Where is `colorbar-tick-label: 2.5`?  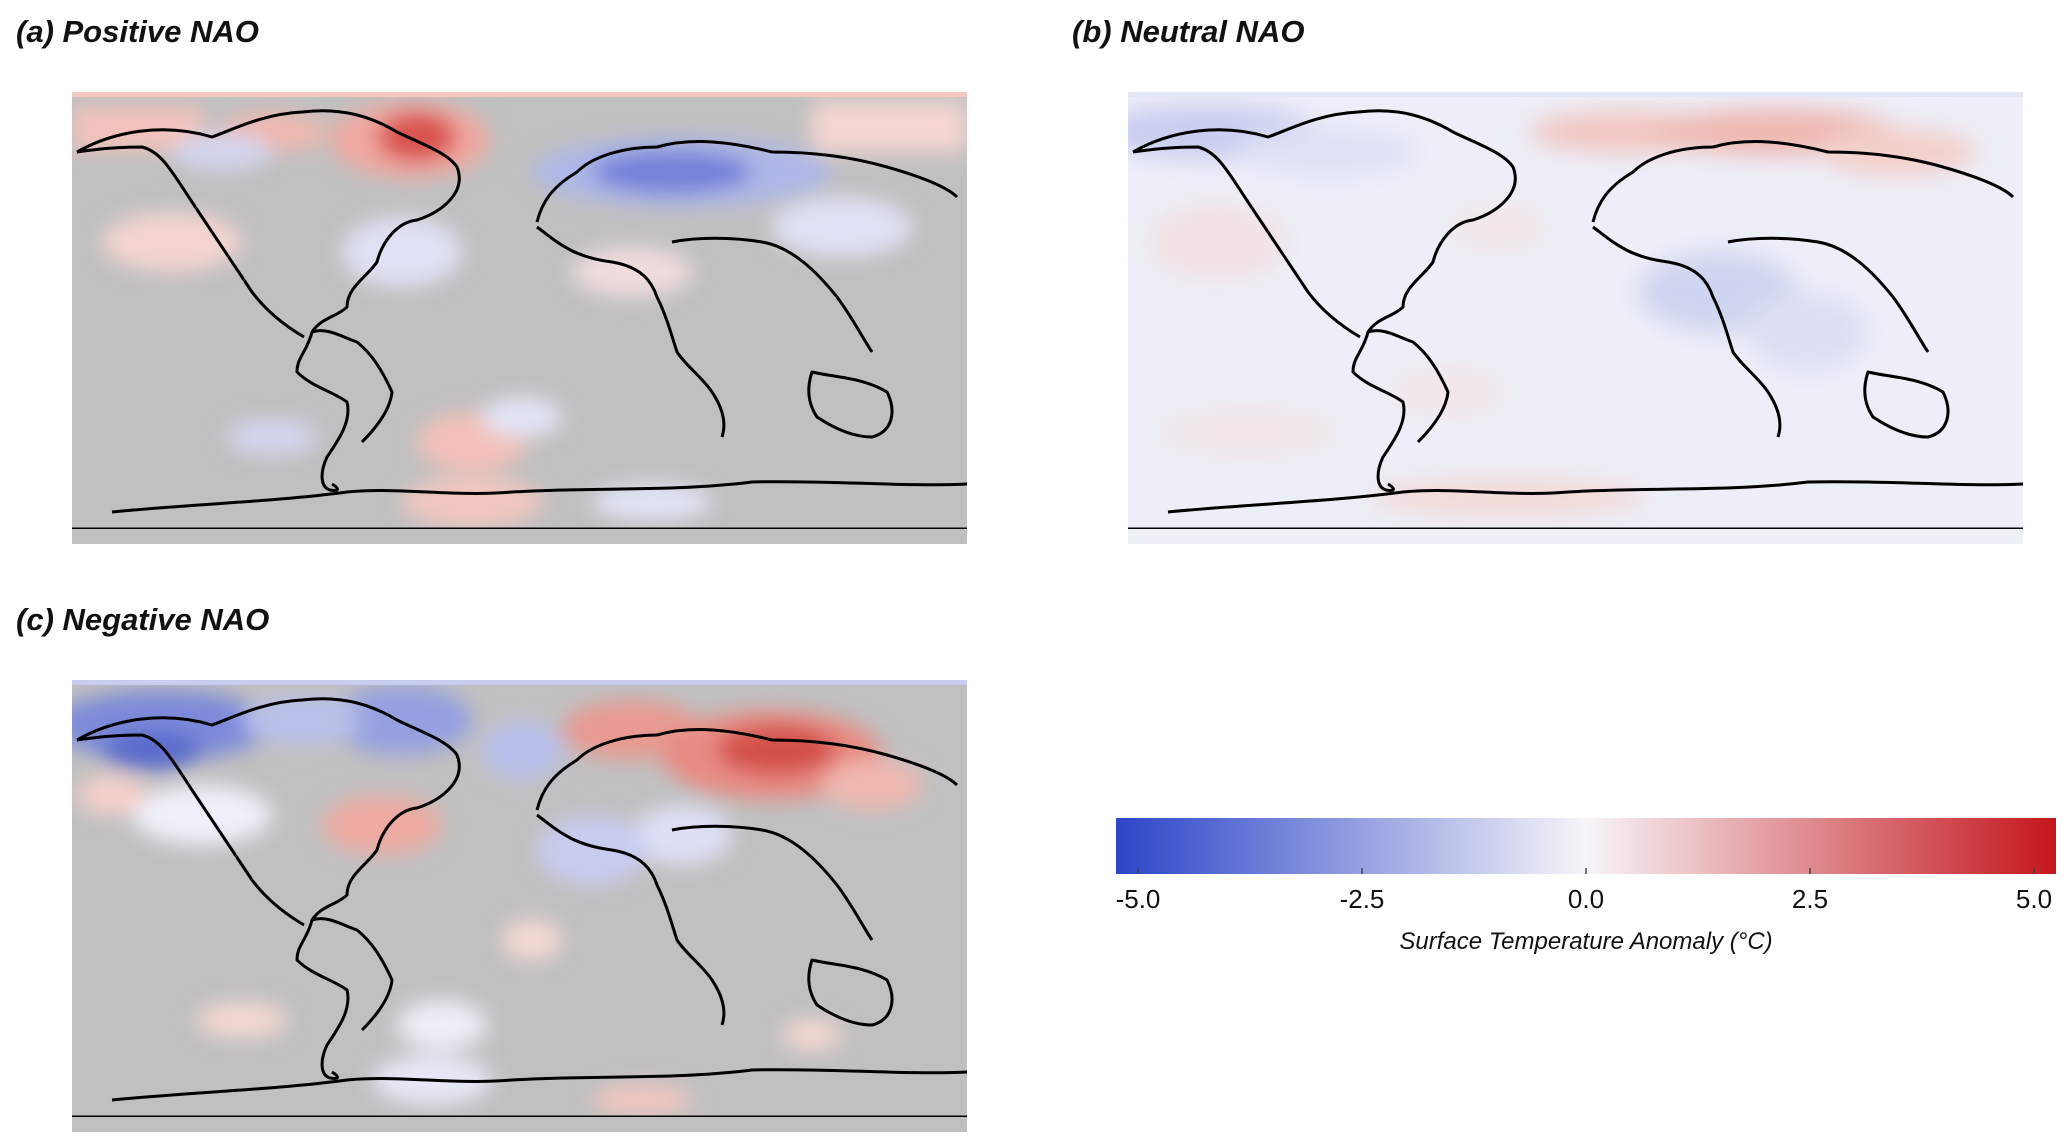
colorbar-tick-label: 2.5 is located at coordinates (1810, 899).